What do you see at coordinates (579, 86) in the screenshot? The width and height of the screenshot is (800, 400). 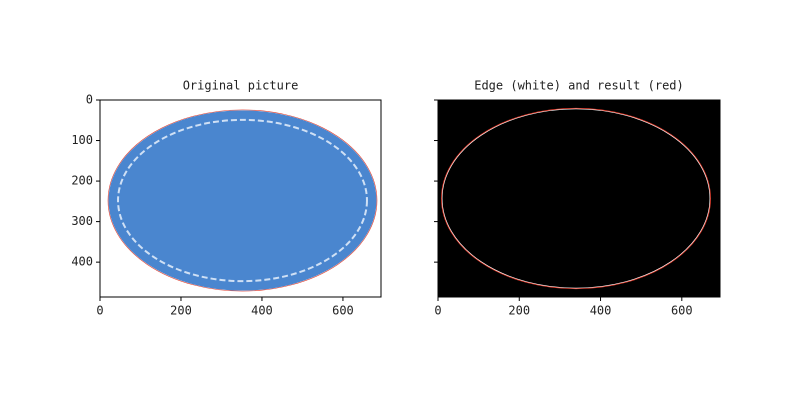 I see `axes-title: Edge (white) and result (red)` at bounding box center [579, 86].